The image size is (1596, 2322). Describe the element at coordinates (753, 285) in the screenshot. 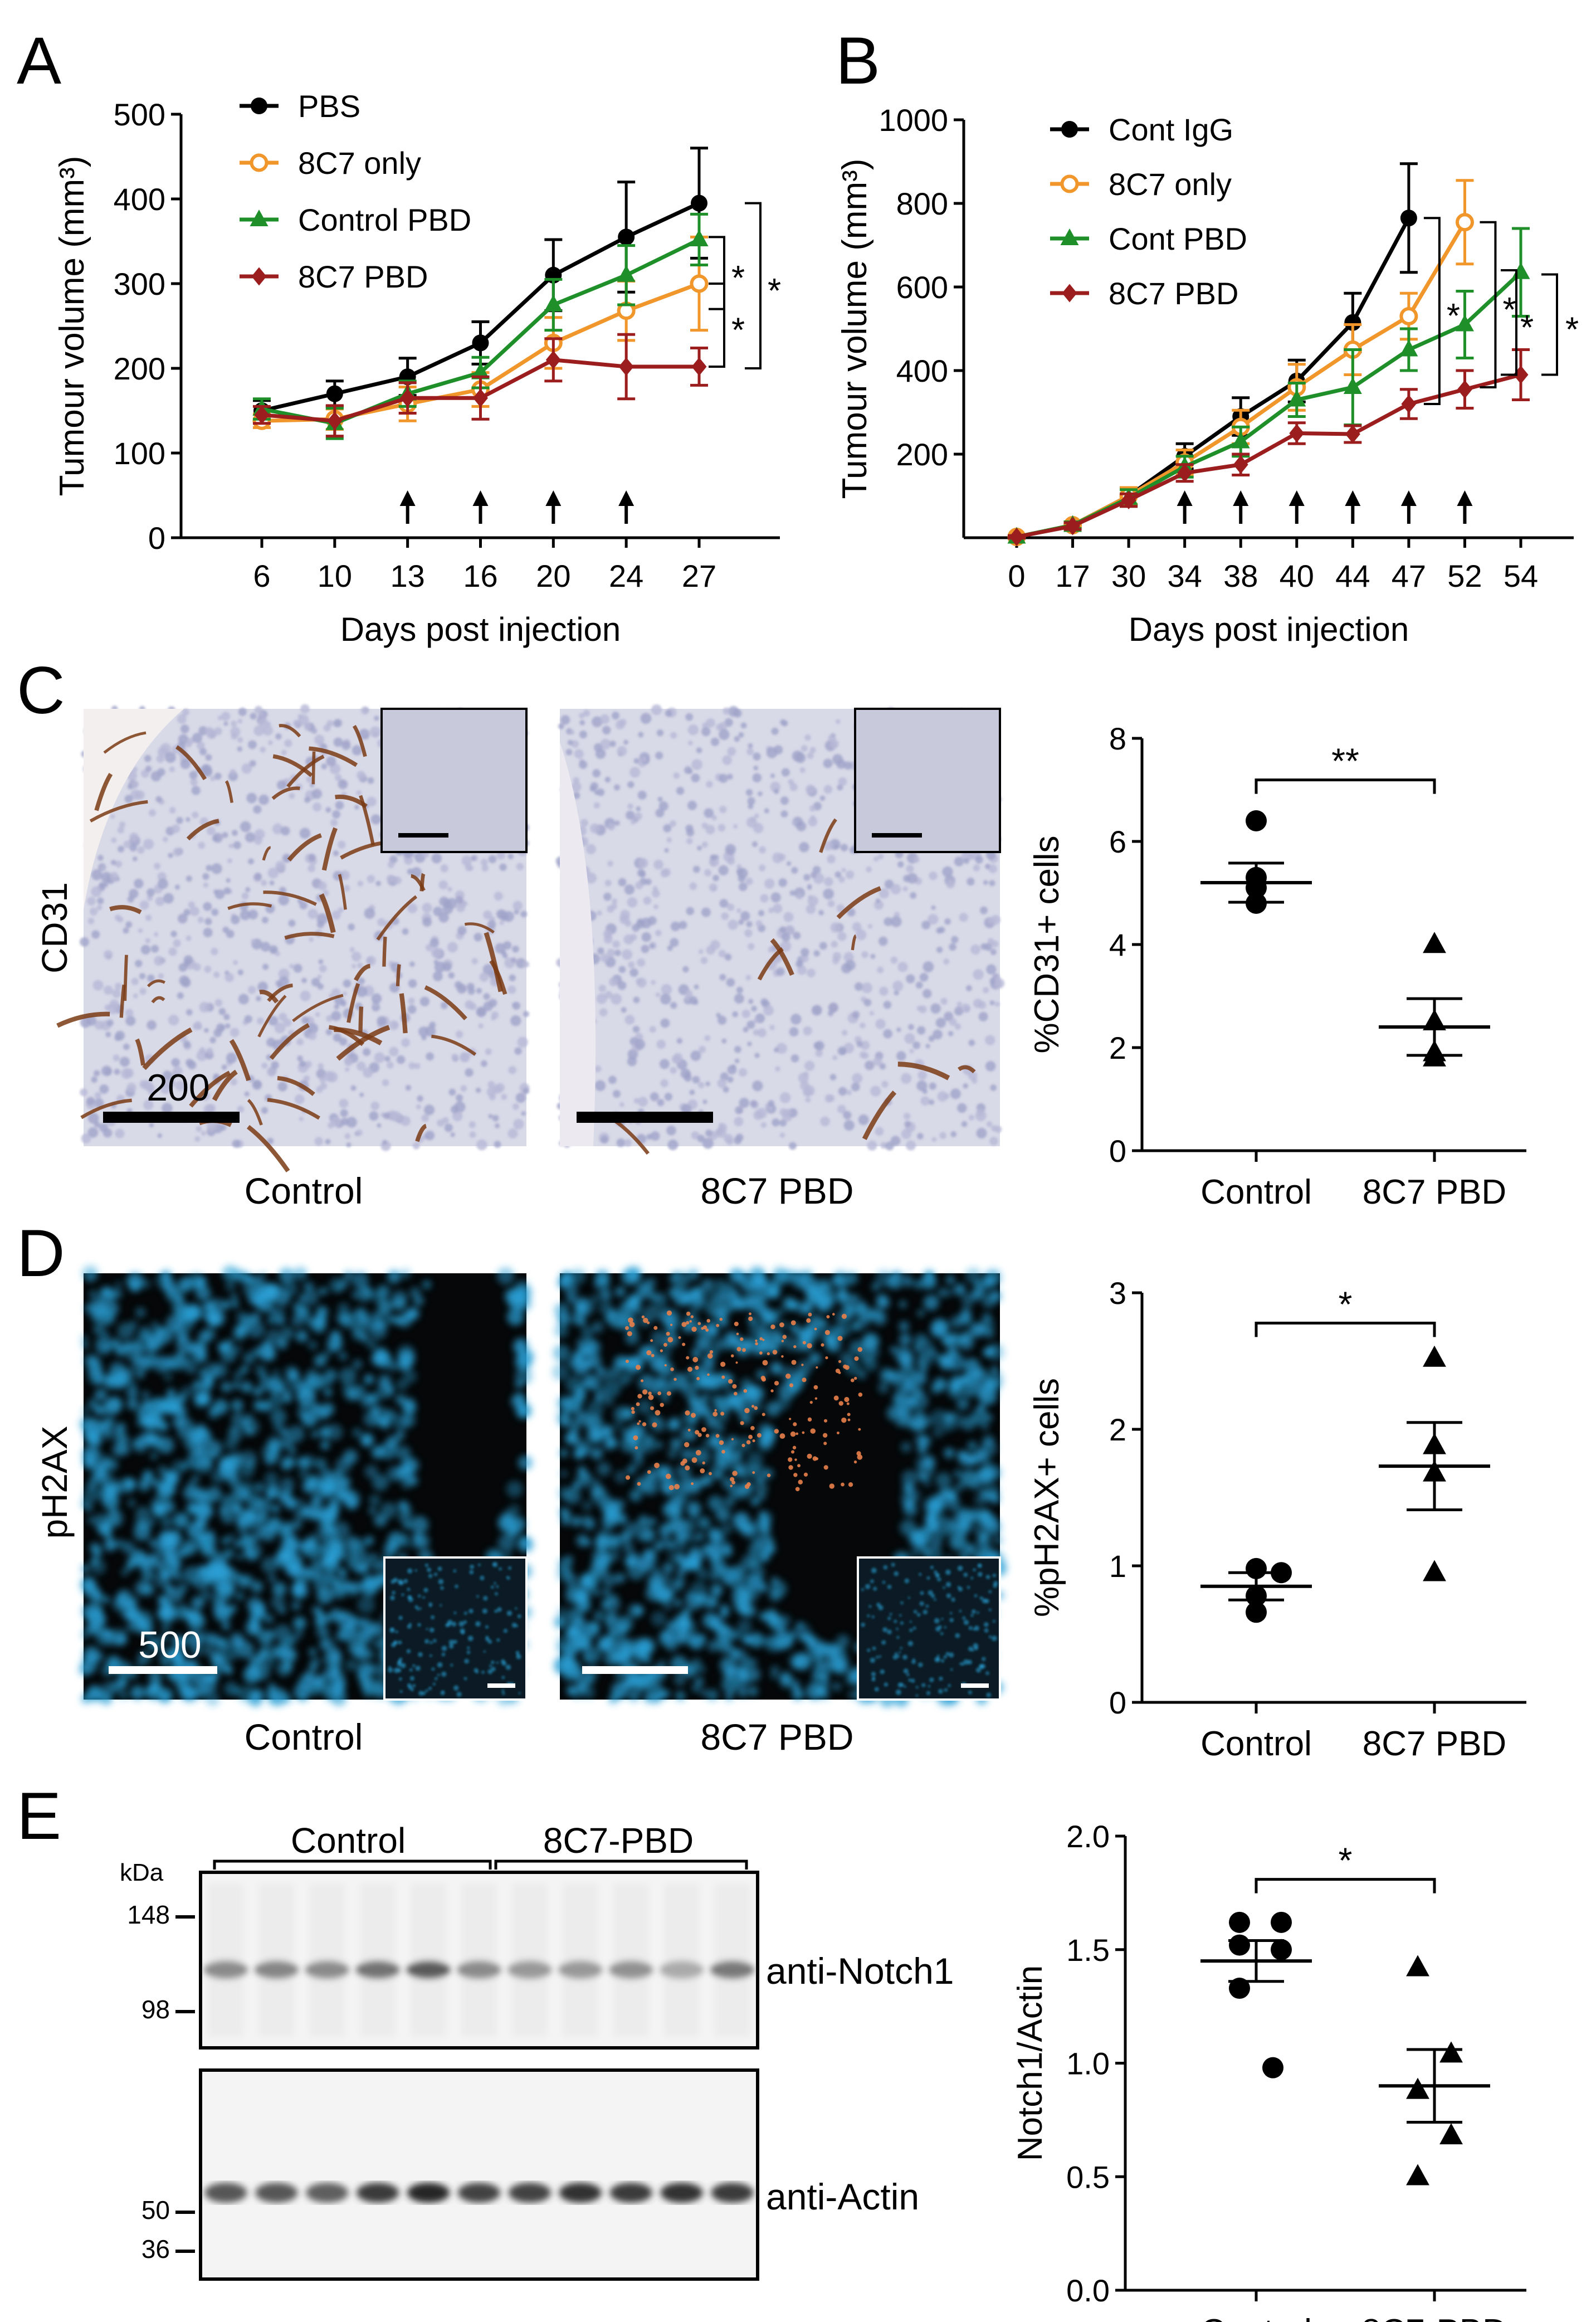

I see `significance-bracket` at that location.